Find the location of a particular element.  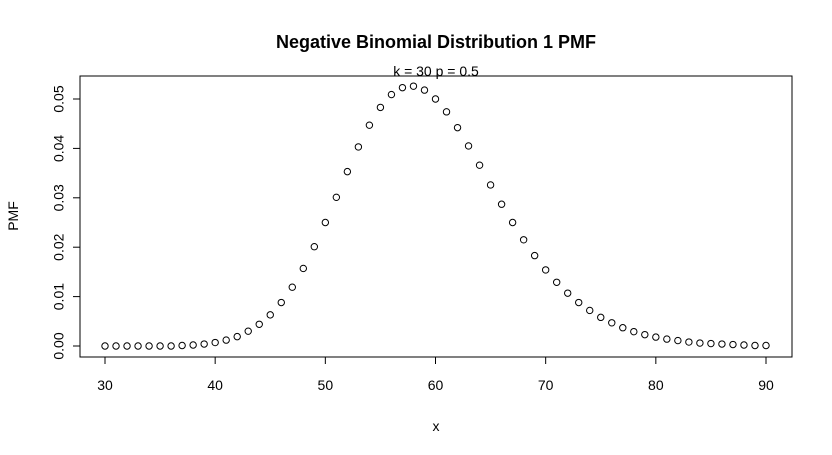

x-axis: 30 40 50 60 70 80 90 is located at coordinates (435, 374).